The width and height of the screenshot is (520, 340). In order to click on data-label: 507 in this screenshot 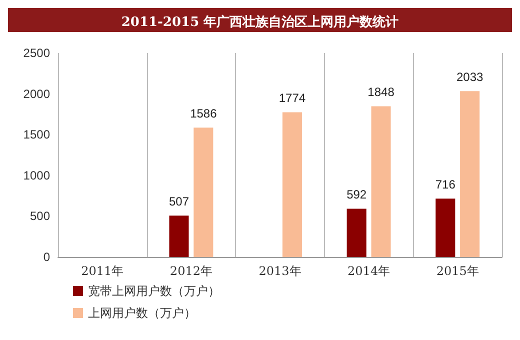, I will do `click(179, 201)`.